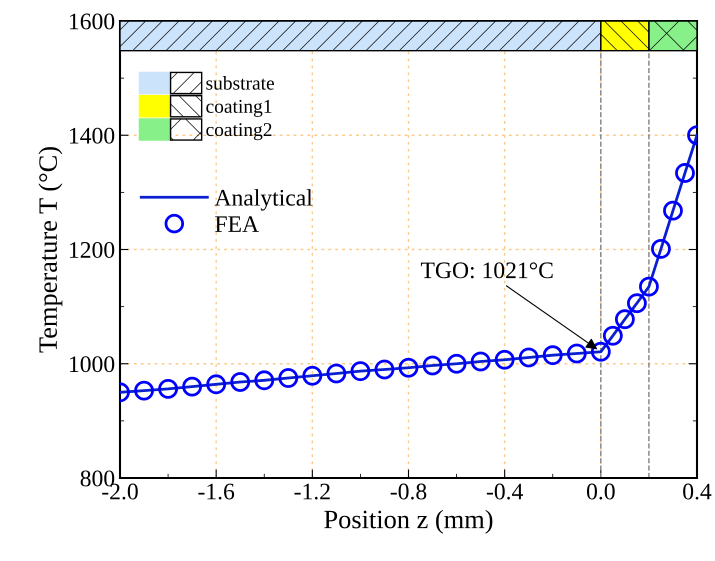  I want to click on annotation: TGO: 1021°C, so click(486, 270).